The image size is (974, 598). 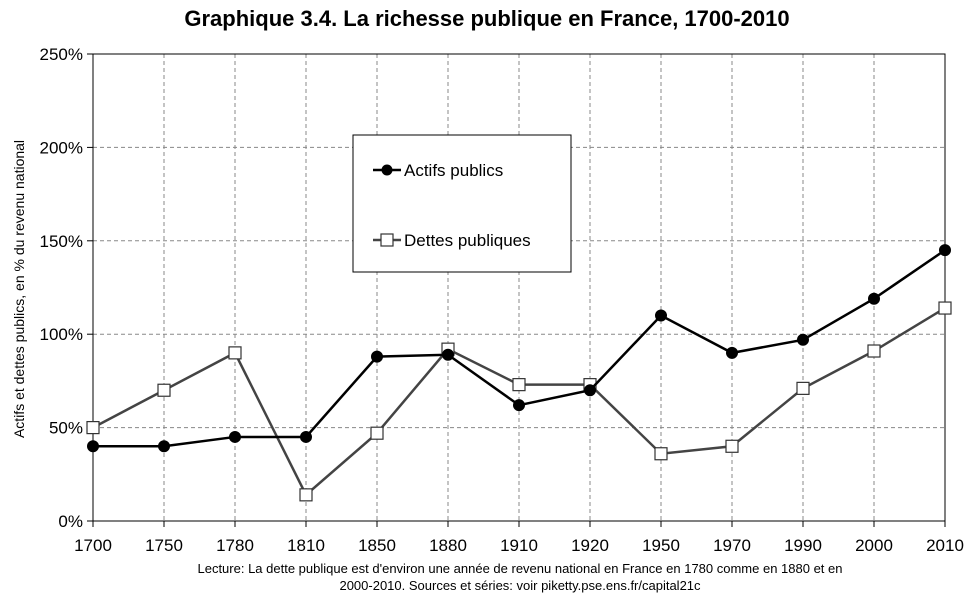 What do you see at coordinates (164, 545) in the screenshot?
I see `x-tick-label: 1750` at bounding box center [164, 545].